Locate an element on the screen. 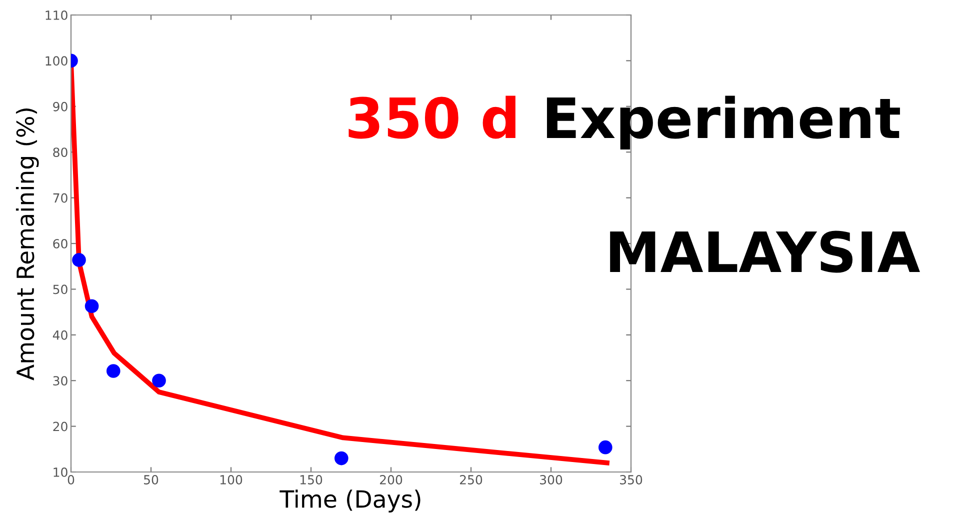  y-tick-label: 60 is located at coordinates (60, 243).